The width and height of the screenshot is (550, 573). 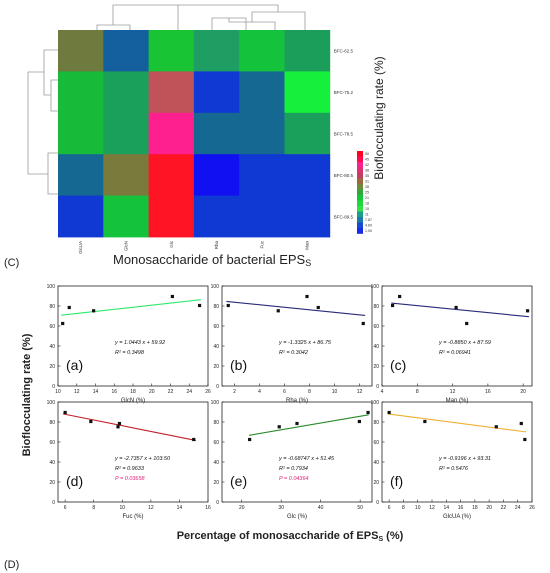 I want to click on y-tick-label: 100, so click(x=215, y=403).